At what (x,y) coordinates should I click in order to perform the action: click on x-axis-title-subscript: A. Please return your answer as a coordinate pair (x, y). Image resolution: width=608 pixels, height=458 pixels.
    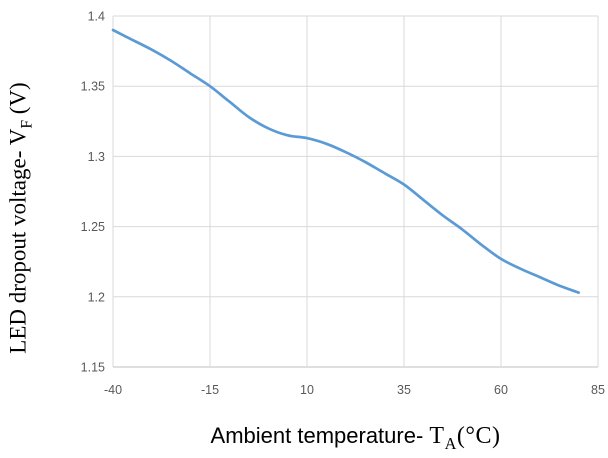
    Looking at the image, I should click on (450, 443).